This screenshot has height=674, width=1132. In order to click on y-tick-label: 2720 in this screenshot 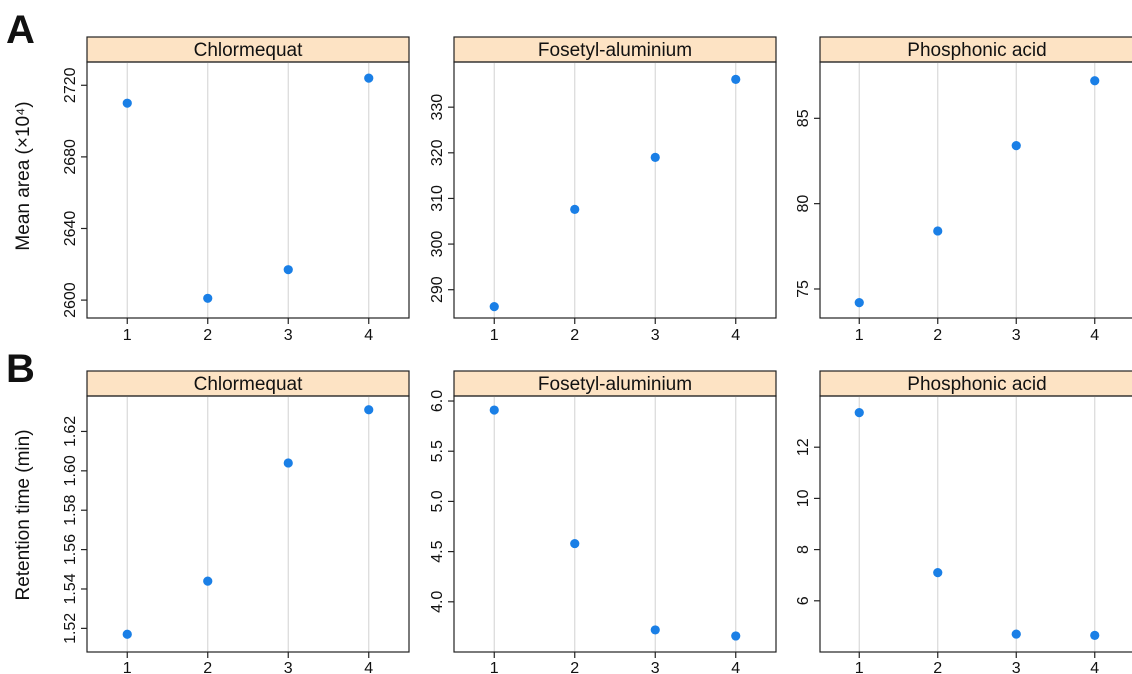, I will do `click(70, 85)`.